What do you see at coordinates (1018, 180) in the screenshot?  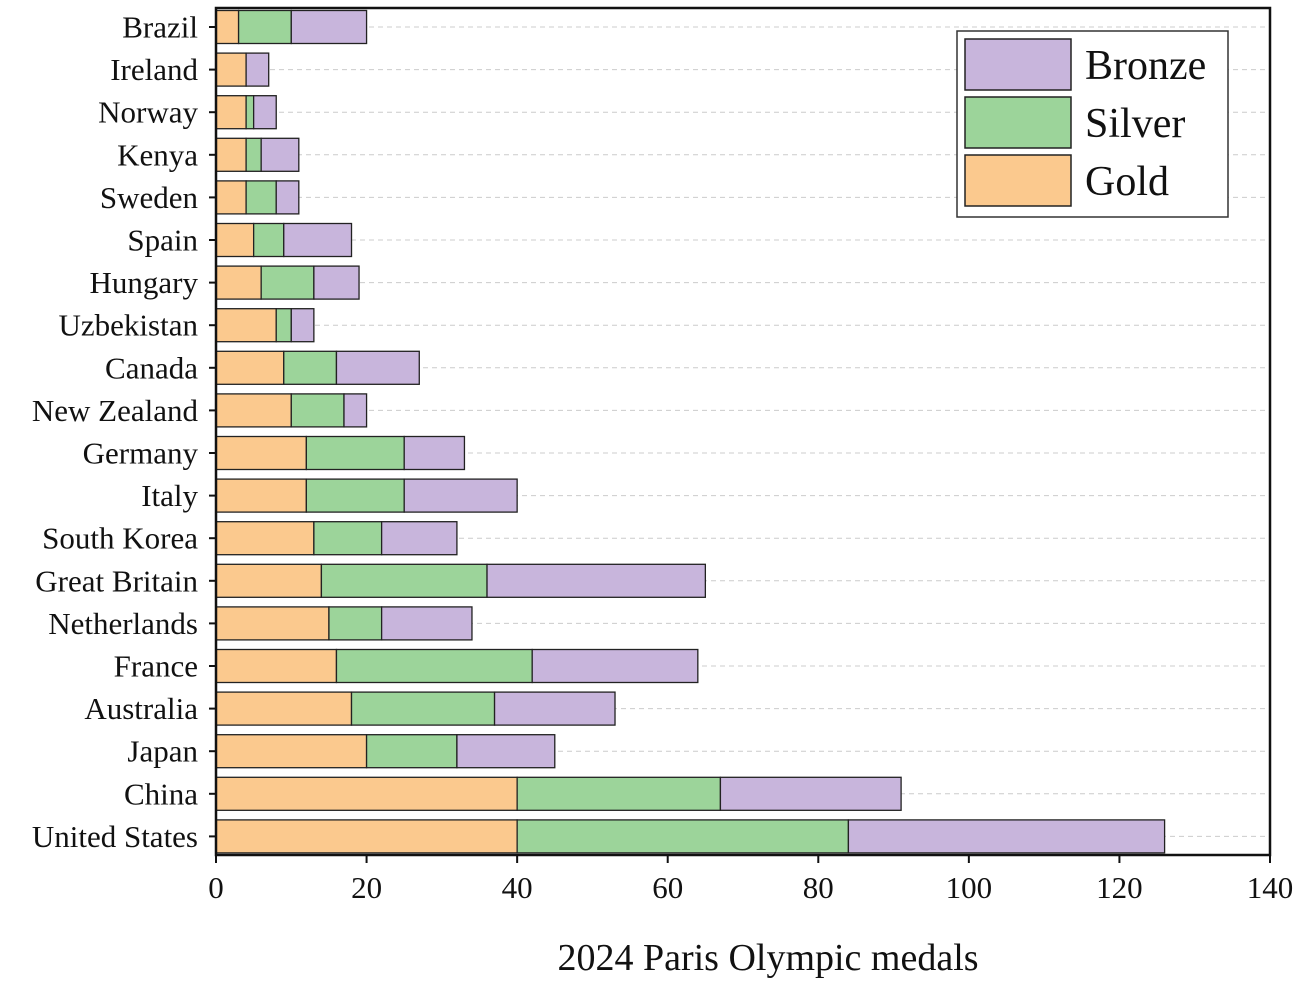 I see `legend-swatch-gold` at bounding box center [1018, 180].